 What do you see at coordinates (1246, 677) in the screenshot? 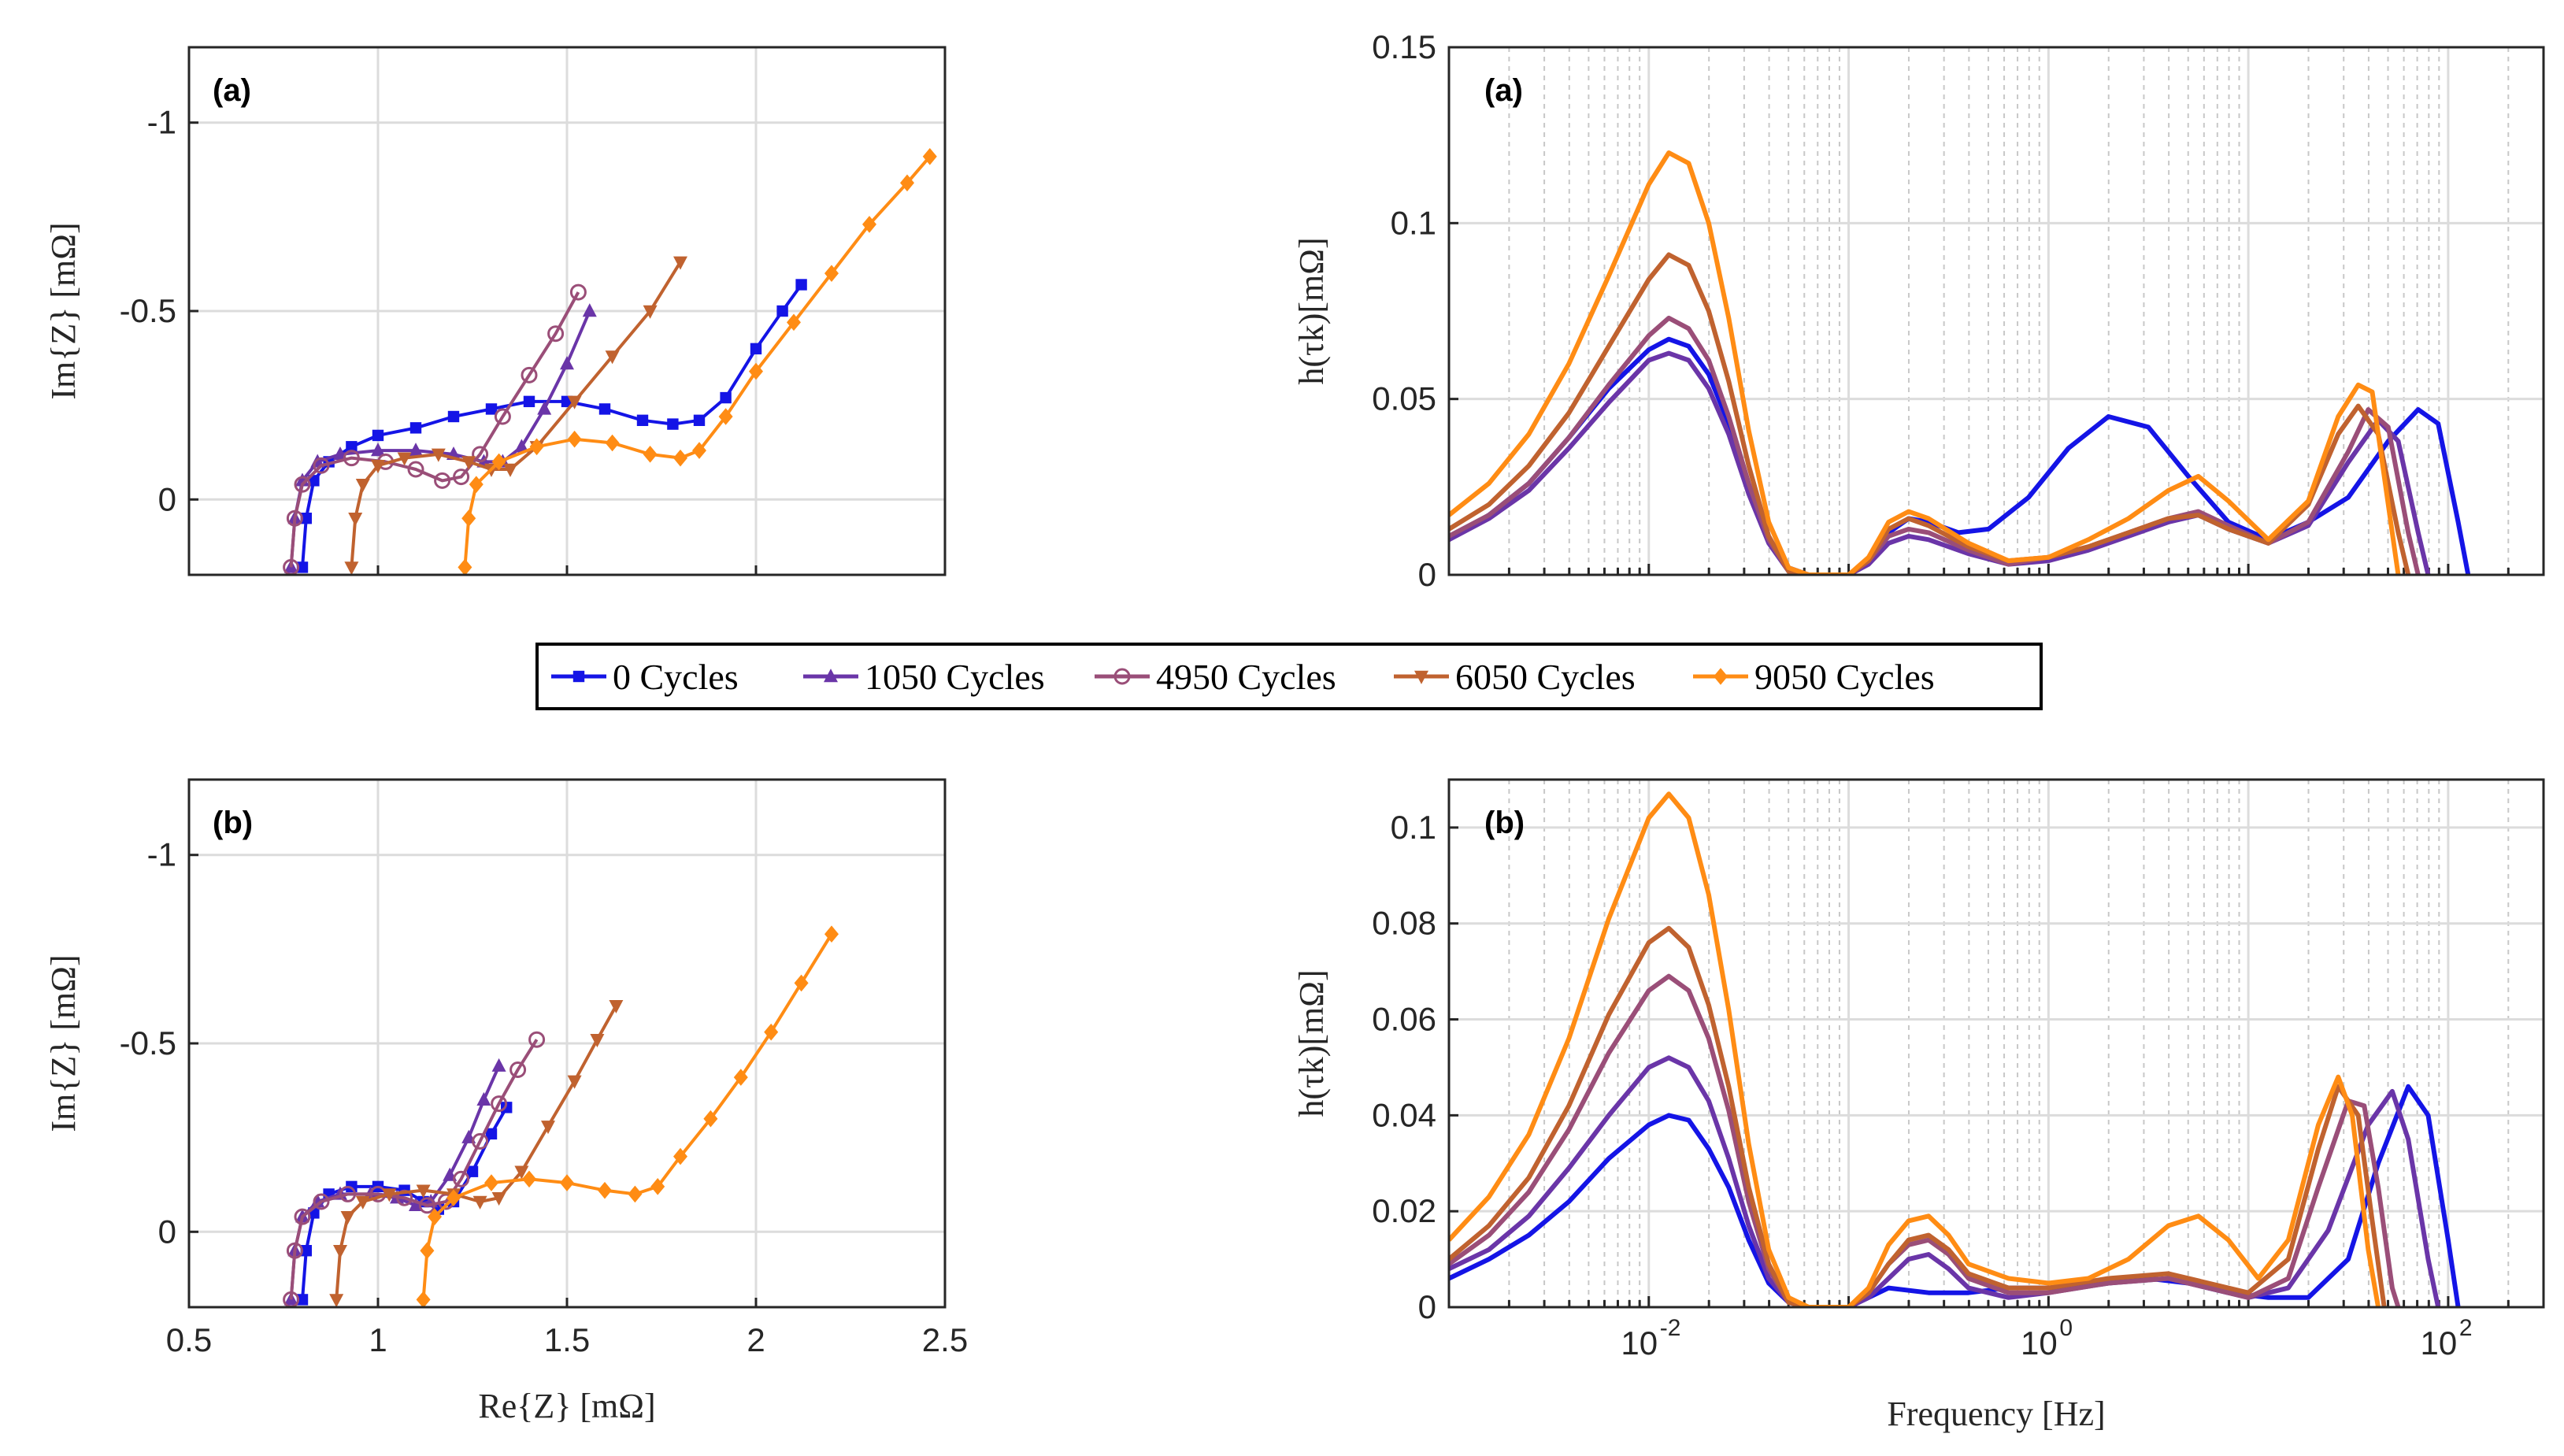
I see `legend-label: 4950 Cycles` at bounding box center [1246, 677].